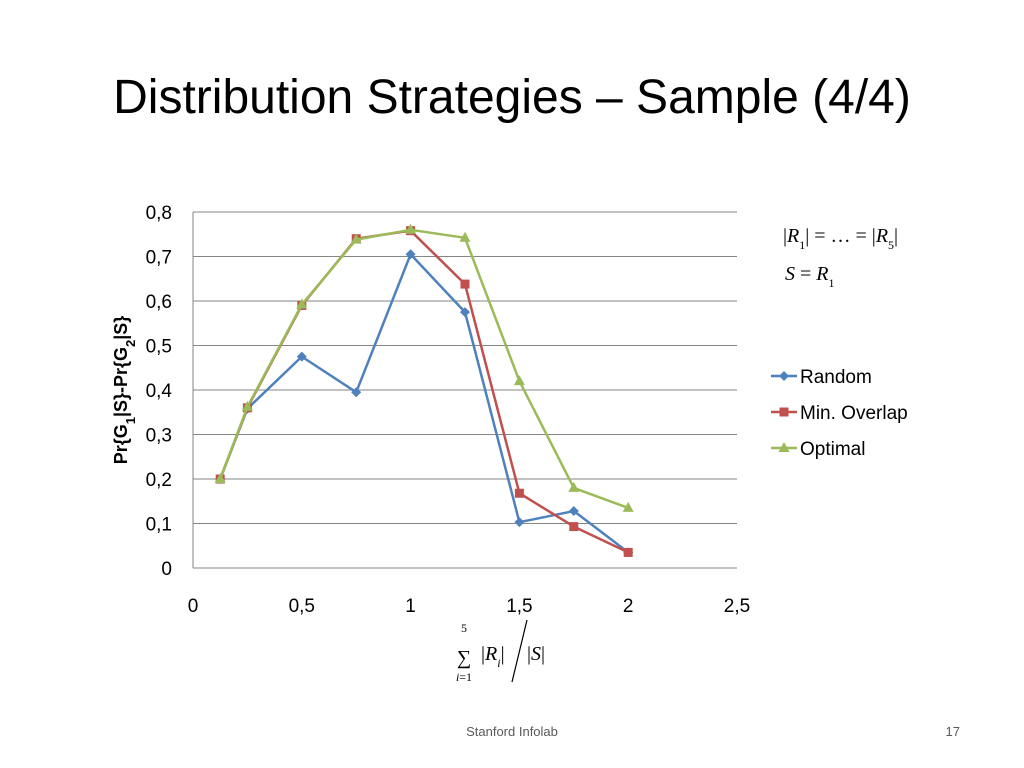 This screenshot has height=768, width=1024. What do you see at coordinates (159, 258) in the screenshot?
I see `y-tick-label: 0,7` at bounding box center [159, 258].